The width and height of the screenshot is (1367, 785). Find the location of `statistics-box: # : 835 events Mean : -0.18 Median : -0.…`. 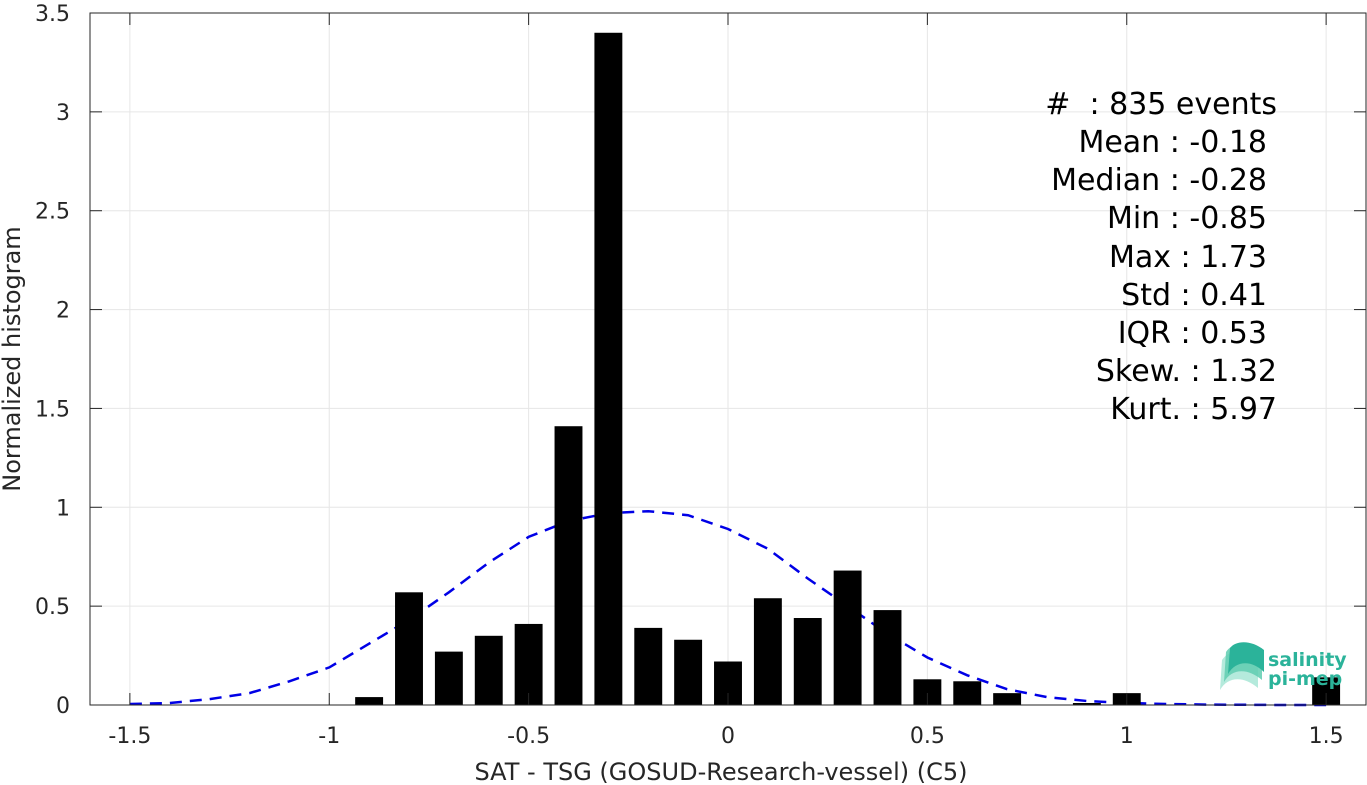

statistics-box: # : 835 events Mean : -0.18 Median : -0.… is located at coordinates (1161, 257).